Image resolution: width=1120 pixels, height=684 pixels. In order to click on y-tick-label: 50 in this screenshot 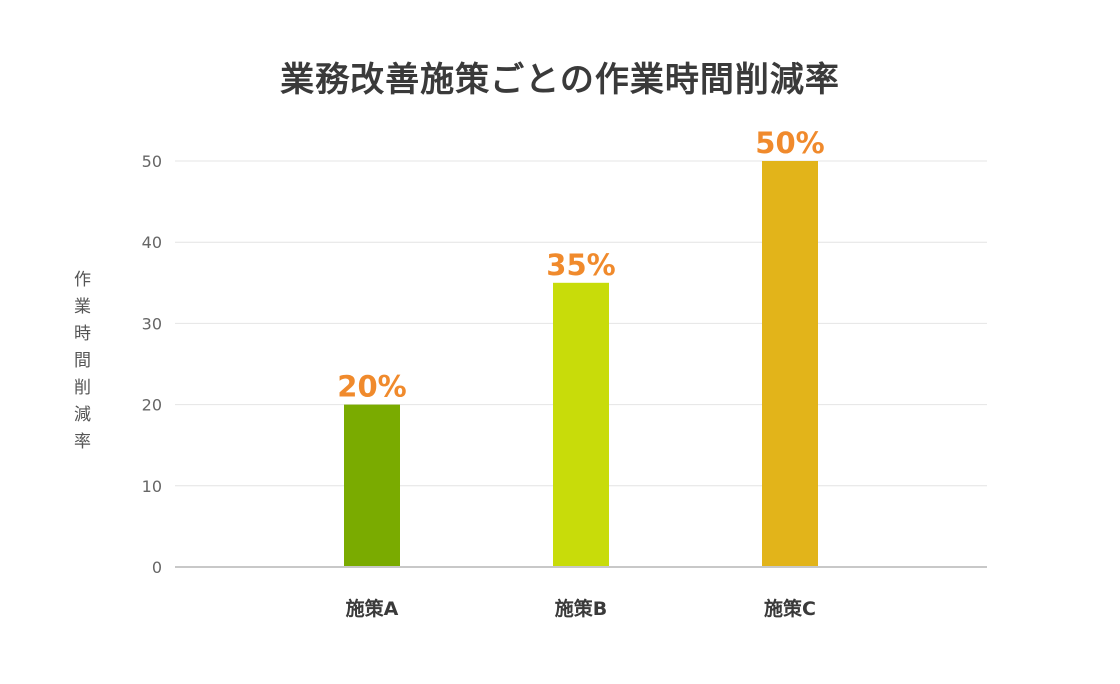, I will do `click(152, 161)`.